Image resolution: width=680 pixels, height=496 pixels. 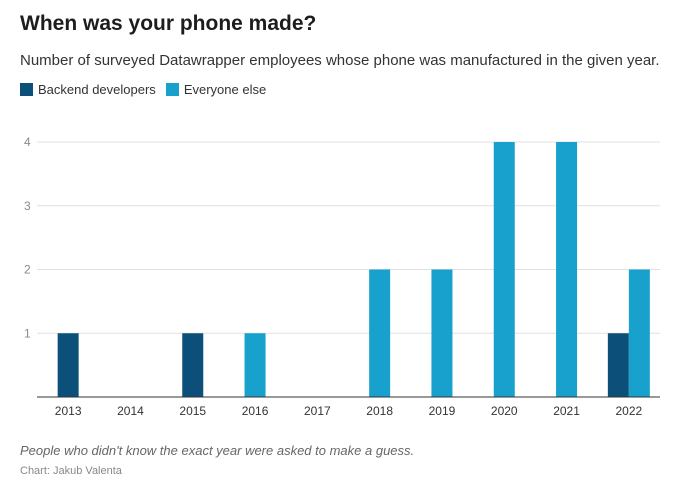 I want to click on bar-everyone-2018, so click(x=380, y=333).